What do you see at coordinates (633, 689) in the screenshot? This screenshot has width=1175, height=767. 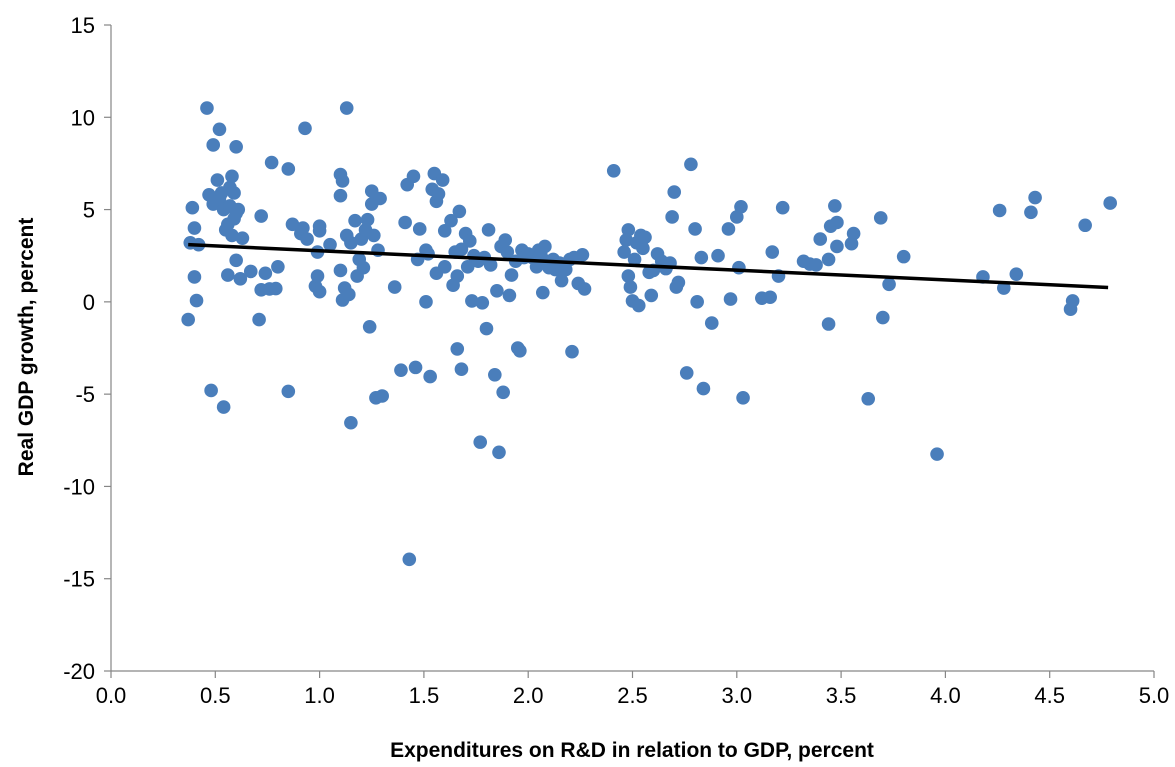 I see `x-axis-ticks: 0.0 0.5 1.0 1.5 2.0 2.5 3.0 3.5 4.0 4.5 5.0` at bounding box center [633, 689].